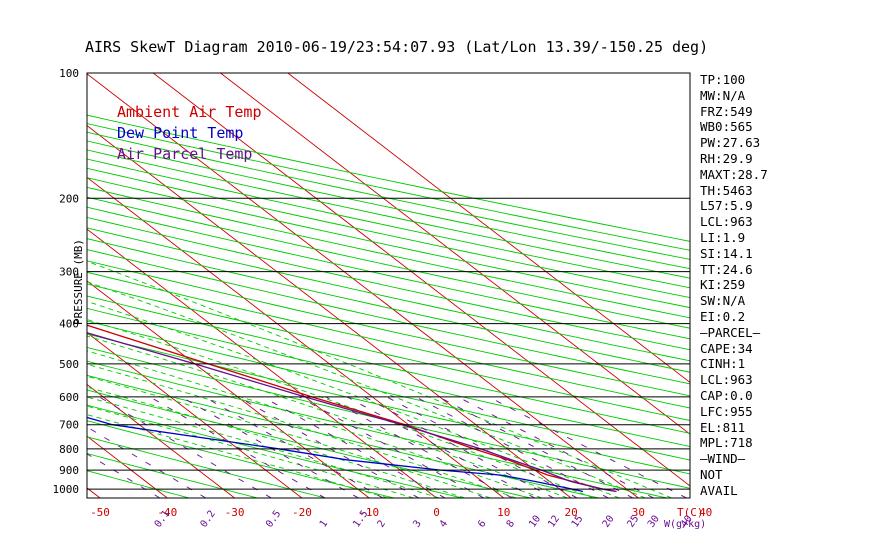  Describe the element at coordinates (726, 443) in the screenshot. I see `stat-item: MPL:718` at that location.